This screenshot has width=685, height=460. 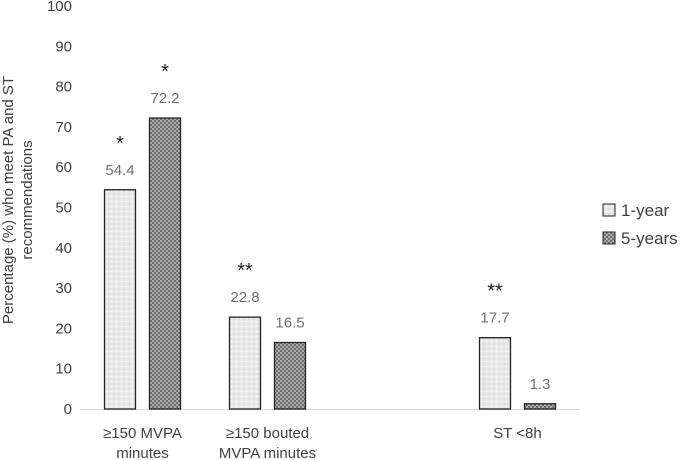 I want to click on y-tick-label: 50, so click(x=63, y=208).